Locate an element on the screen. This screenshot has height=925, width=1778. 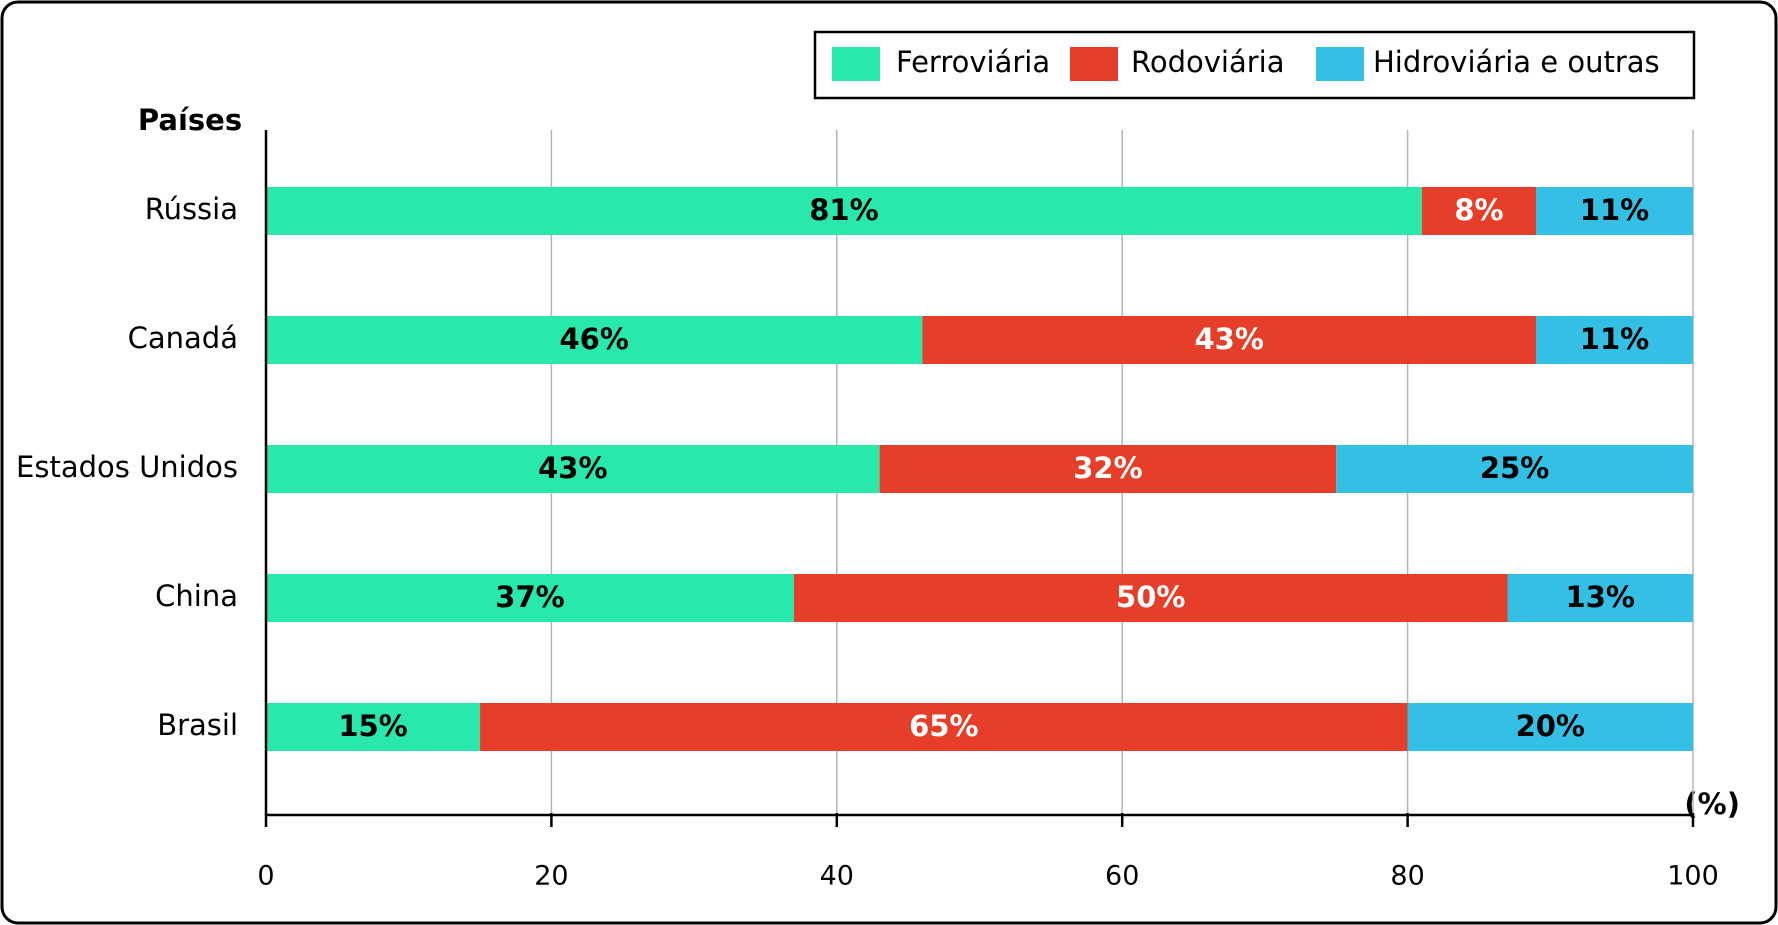
value-label: 81% is located at coordinates (843, 210).